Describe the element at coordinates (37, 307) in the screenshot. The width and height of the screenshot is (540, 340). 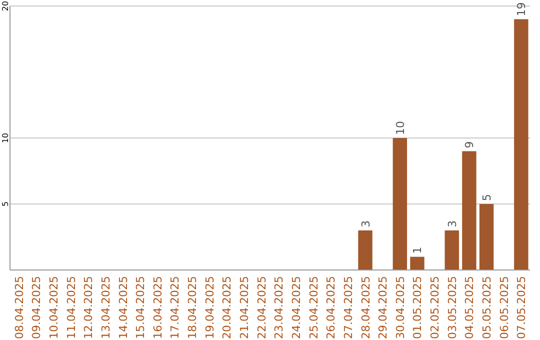
I see `x-tick-label: 09.04.2025` at that location.